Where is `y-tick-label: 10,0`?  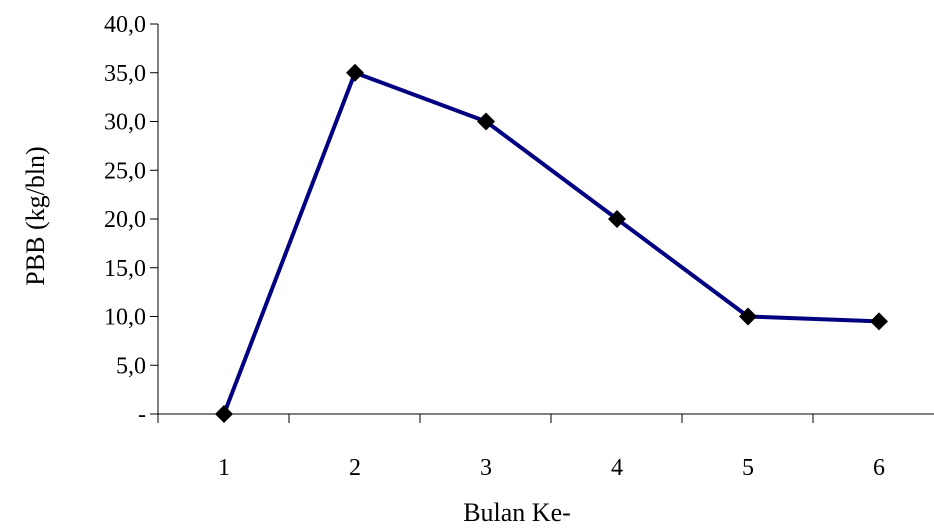 y-tick-label: 10,0 is located at coordinates (125, 318).